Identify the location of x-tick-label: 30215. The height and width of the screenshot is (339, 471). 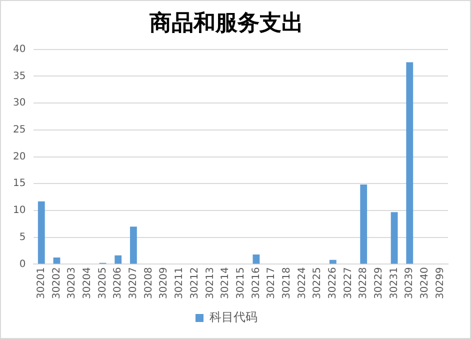
(240, 283).